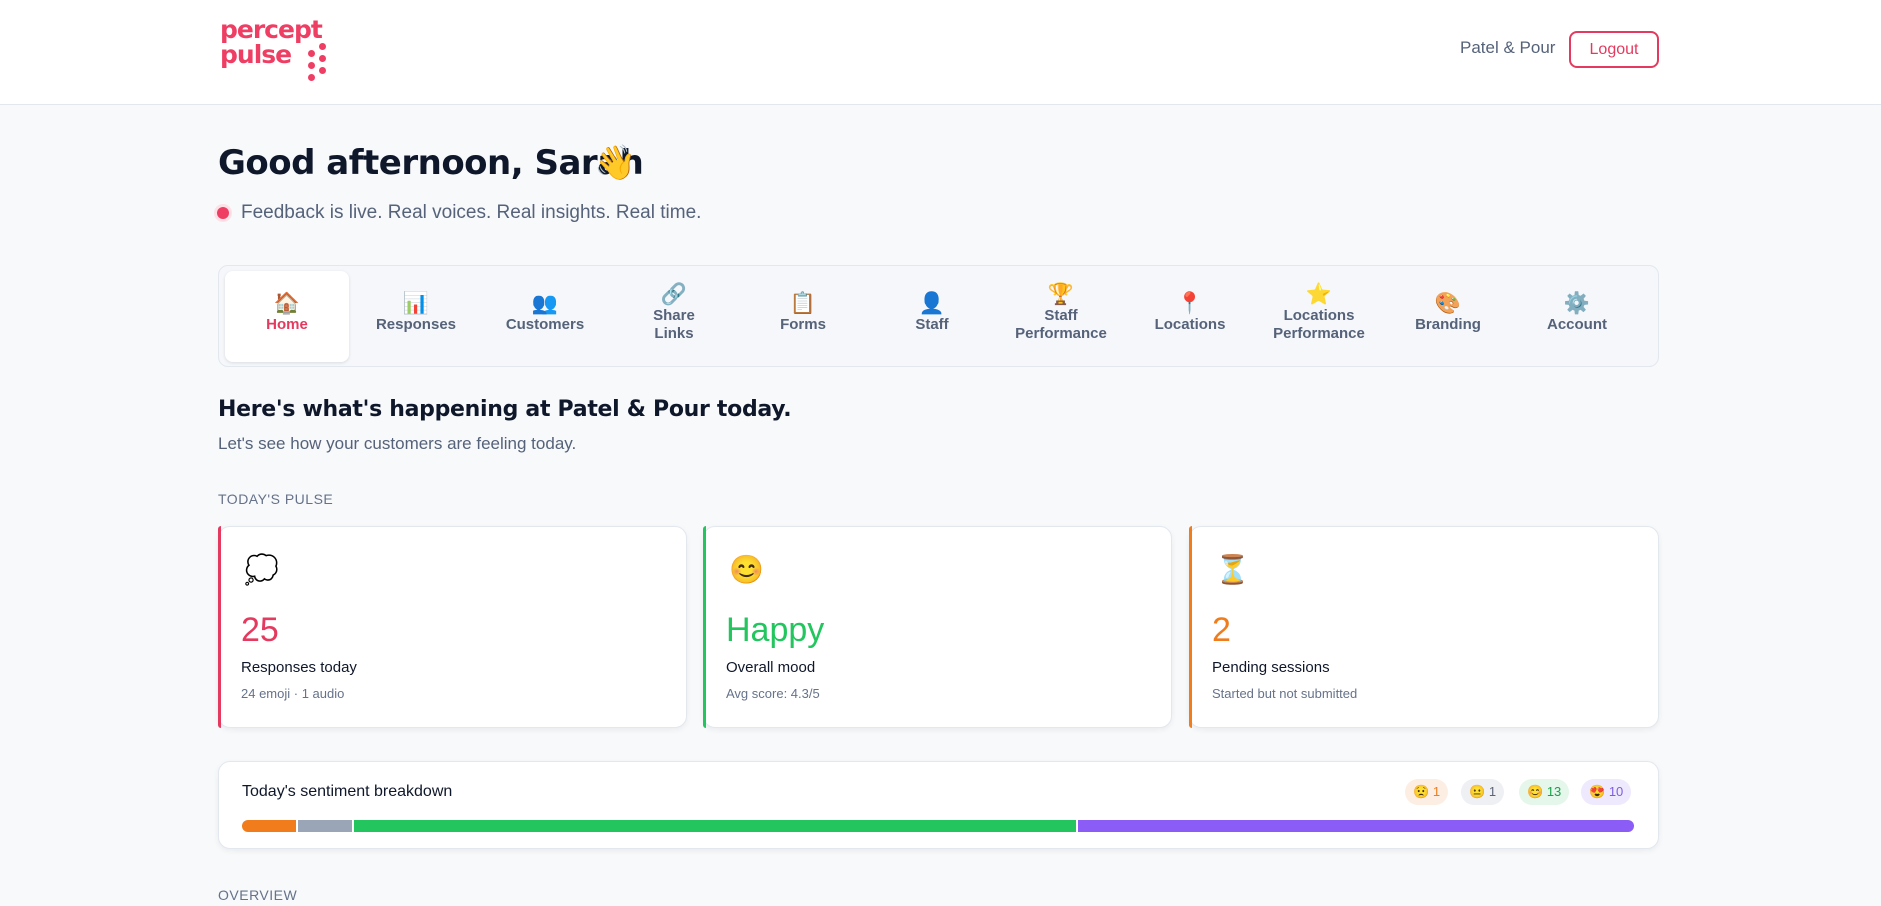  I want to click on gear-icon: ⚙️, so click(1577, 303).